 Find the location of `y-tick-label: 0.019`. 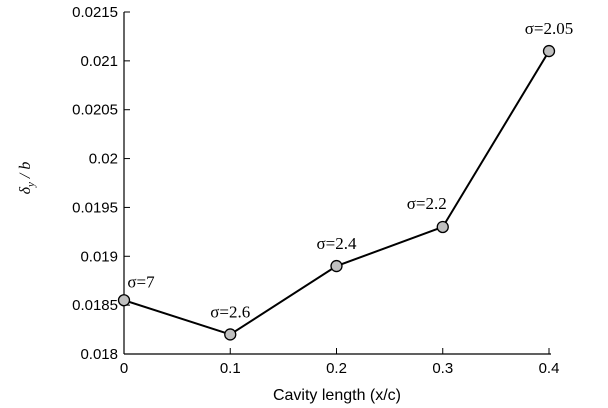

y-tick-label: 0.019 is located at coordinates (99, 256).